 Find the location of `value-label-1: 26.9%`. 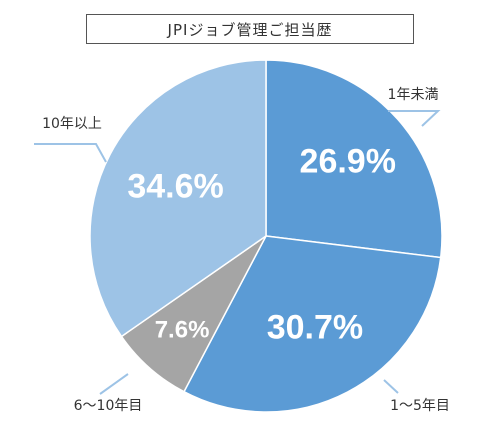

value-label-1: 26.9% is located at coordinates (348, 162).